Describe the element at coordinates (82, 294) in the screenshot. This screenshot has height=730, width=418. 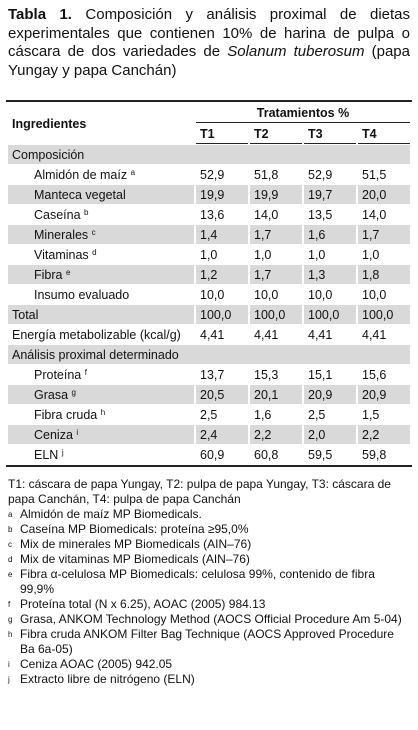
I see `label-text: Insumo evaluado` at that location.